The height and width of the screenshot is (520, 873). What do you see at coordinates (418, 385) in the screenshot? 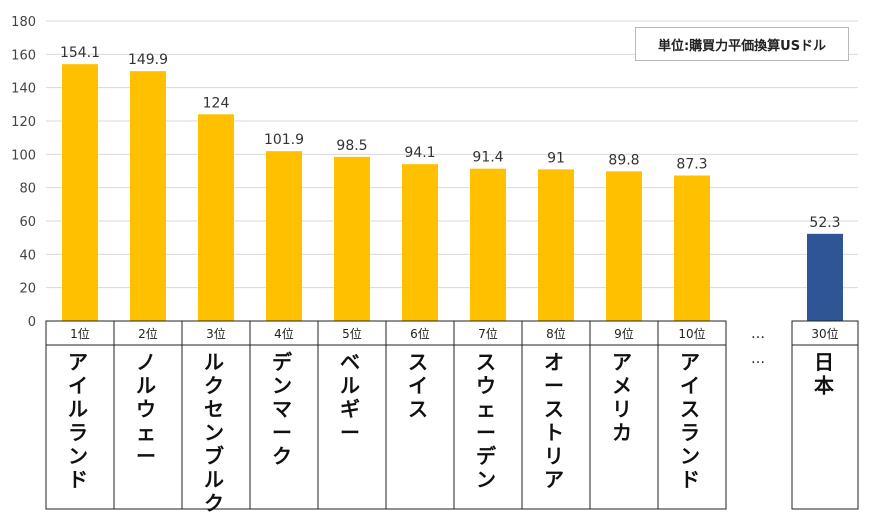
I see `country-label: スイス` at bounding box center [418, 385].